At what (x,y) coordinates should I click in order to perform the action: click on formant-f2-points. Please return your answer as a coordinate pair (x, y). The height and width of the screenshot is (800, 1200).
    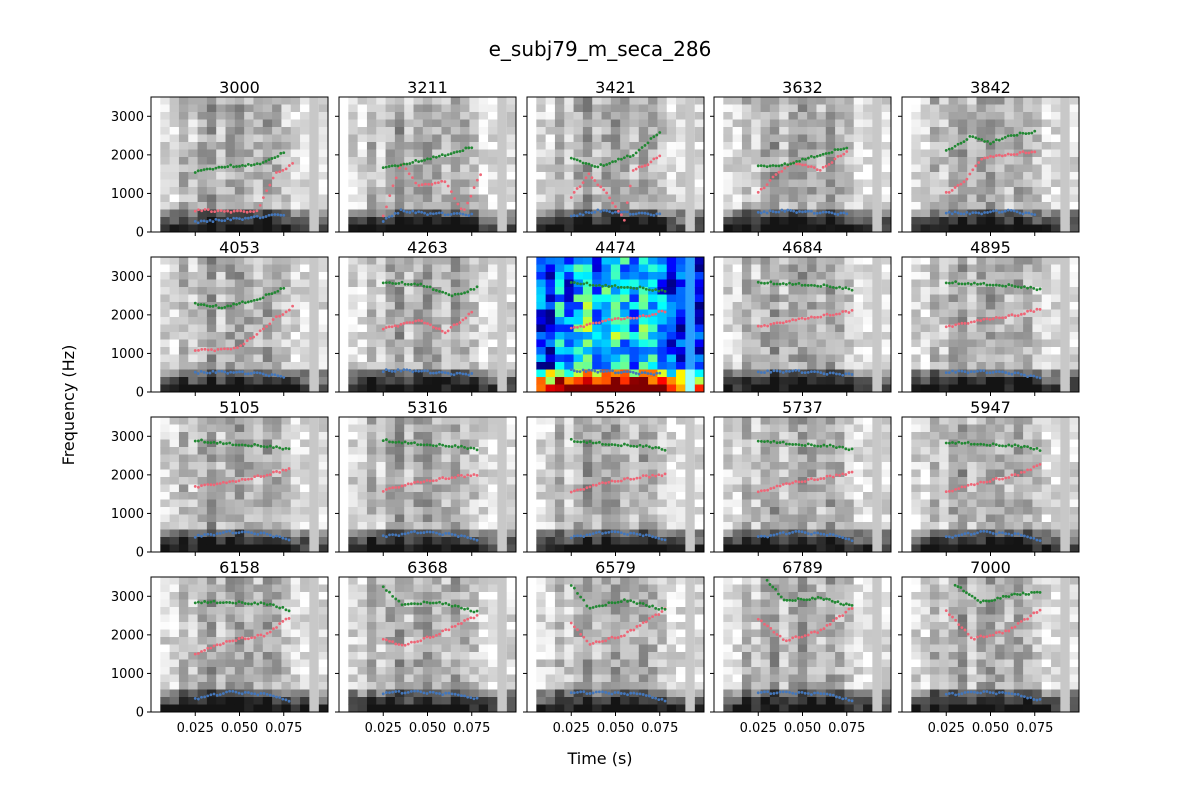
    Looking at the image, I should click on (805, 482).